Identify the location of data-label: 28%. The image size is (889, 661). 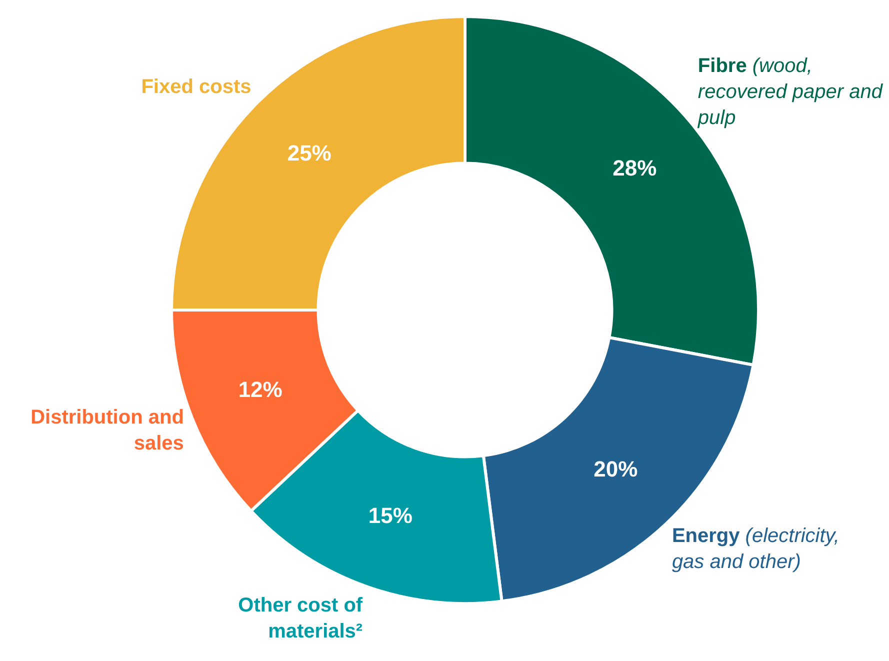
(634, 168).